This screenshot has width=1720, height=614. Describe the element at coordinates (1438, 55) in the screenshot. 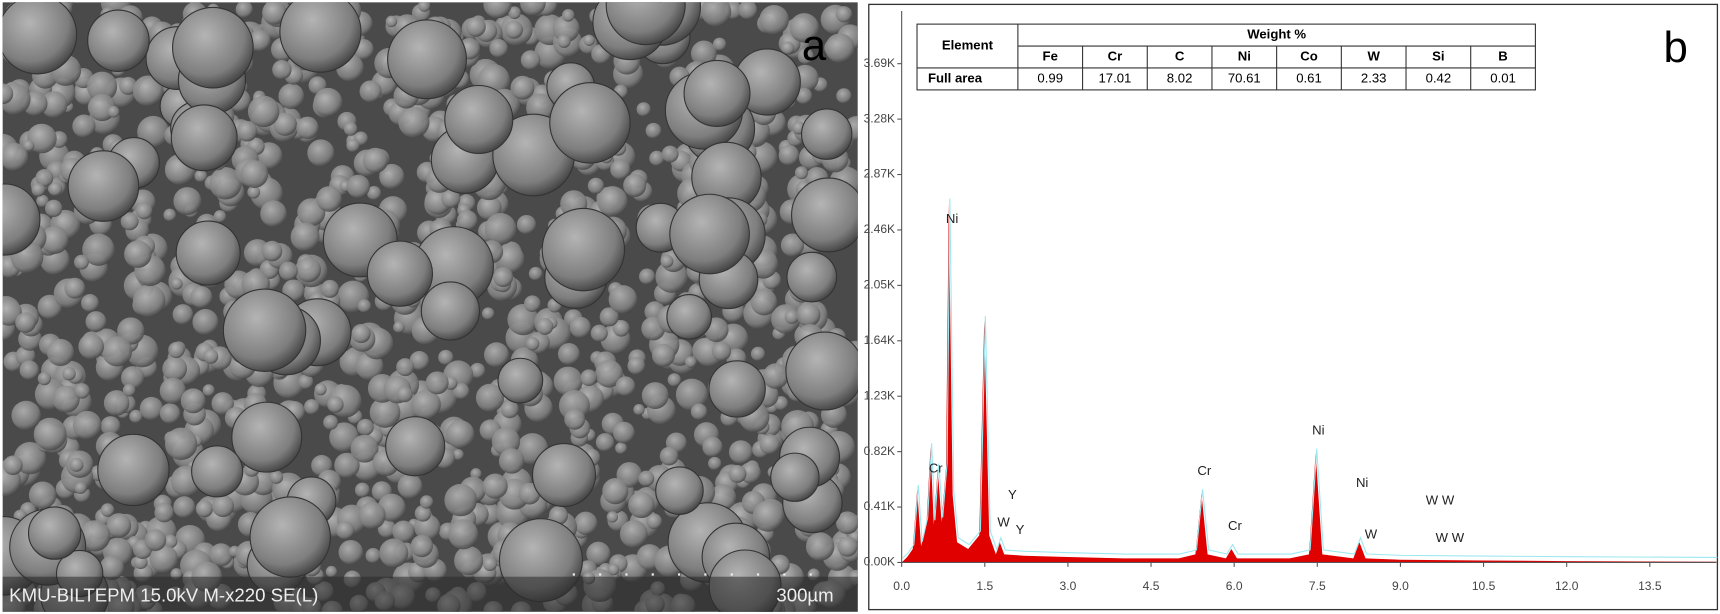

I see `column-header: Si` at that location.